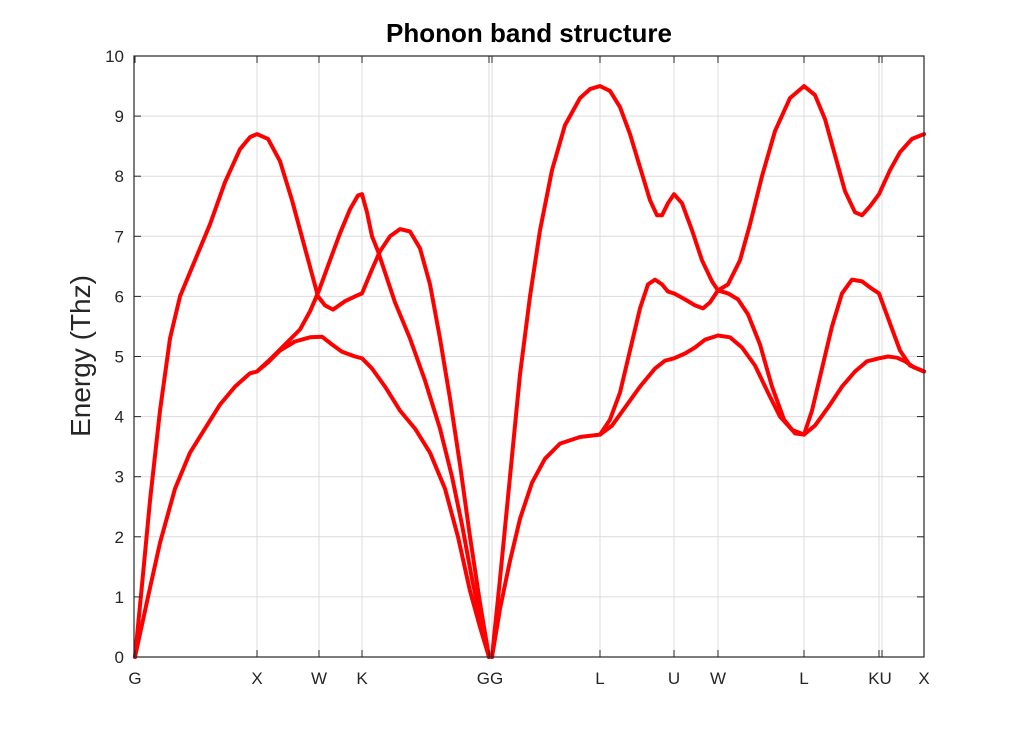 This screenshot has width=1024, height=738. I want to click on y-tick-label: 0, so click(119, 657).